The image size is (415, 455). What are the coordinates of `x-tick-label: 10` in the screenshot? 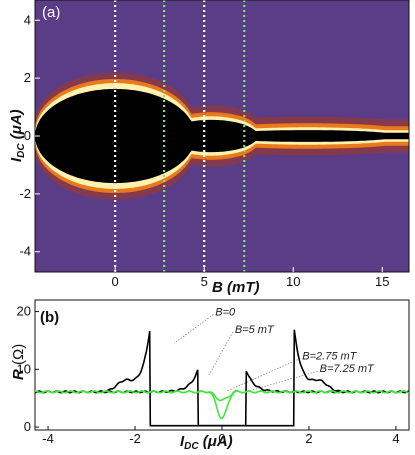 It's located at (293, 281).